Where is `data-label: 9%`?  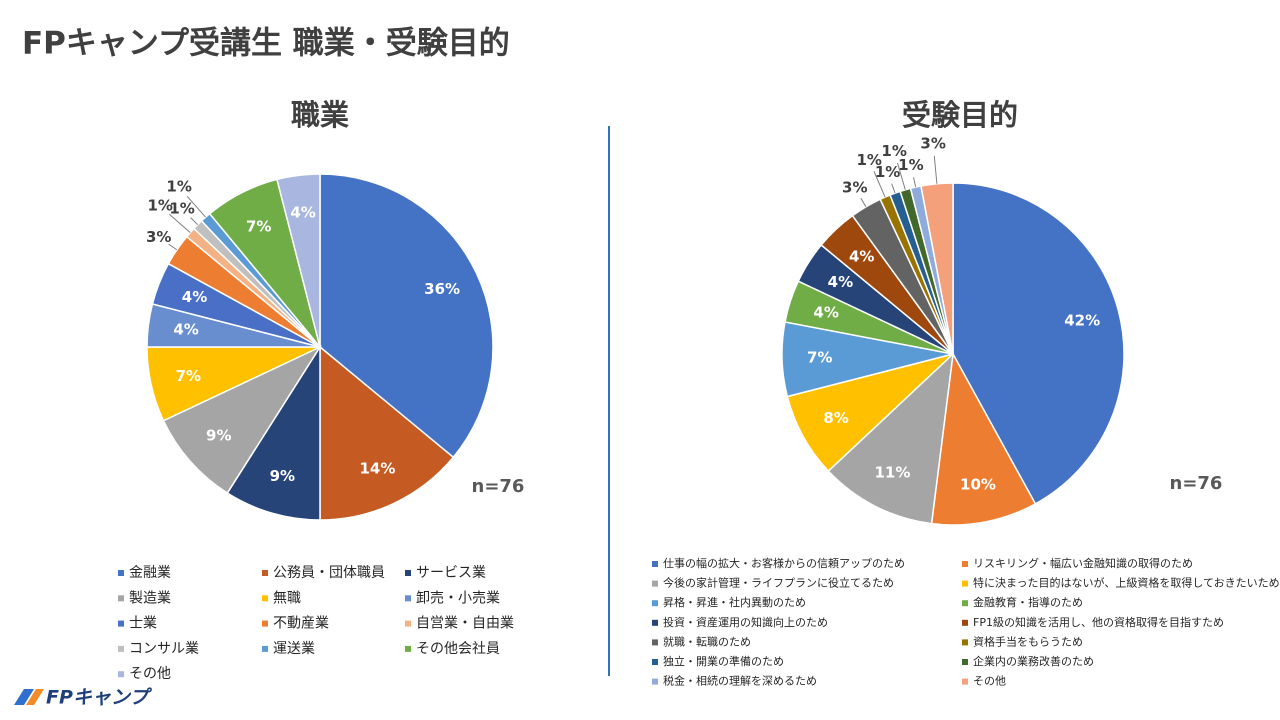 data-label: 9% is located at coordinates (218, 436).